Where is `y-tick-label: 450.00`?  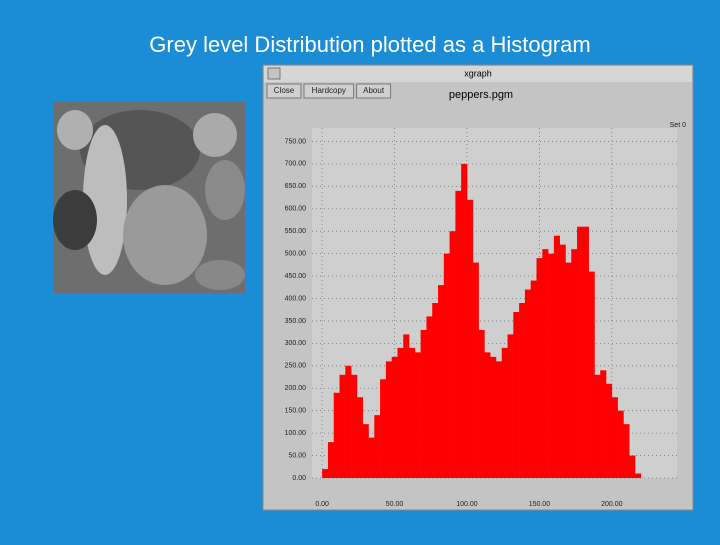 y-tick-label: 450.00 is located at coordinates (296, 276).